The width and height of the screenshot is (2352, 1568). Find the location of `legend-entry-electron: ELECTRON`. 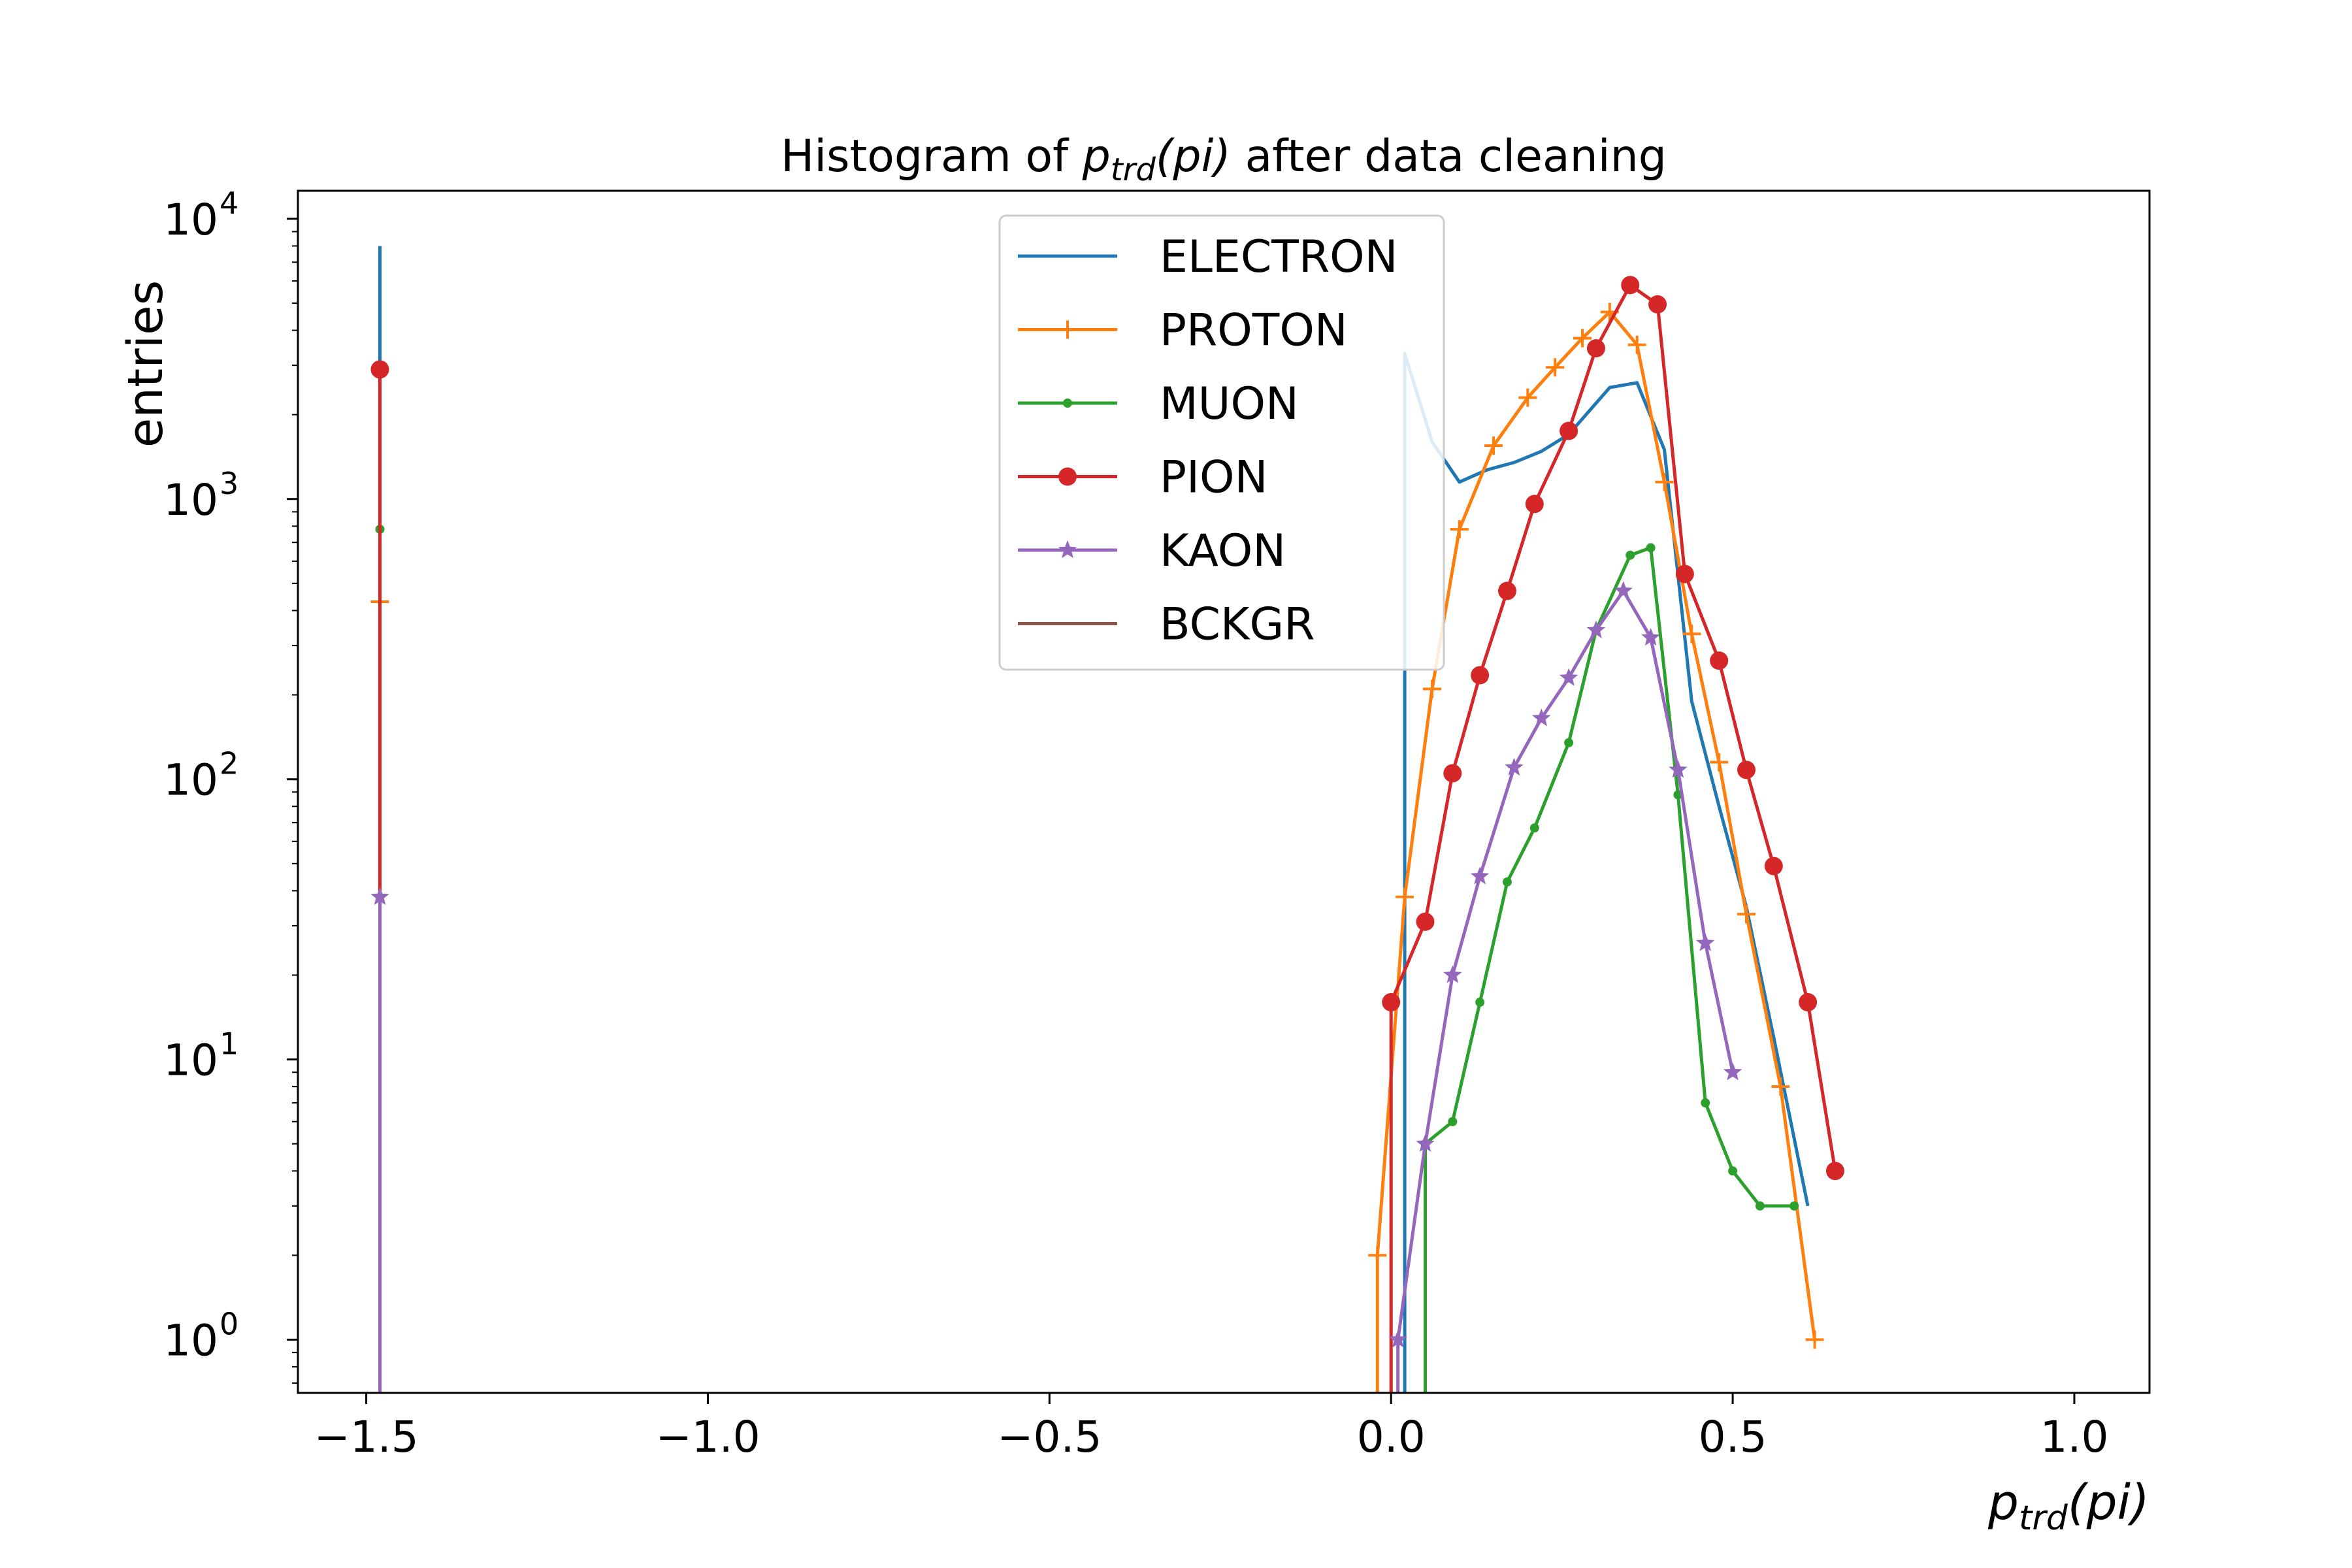

legend-entry-electron: ELECTRON is located at coordinates (1207, 257).